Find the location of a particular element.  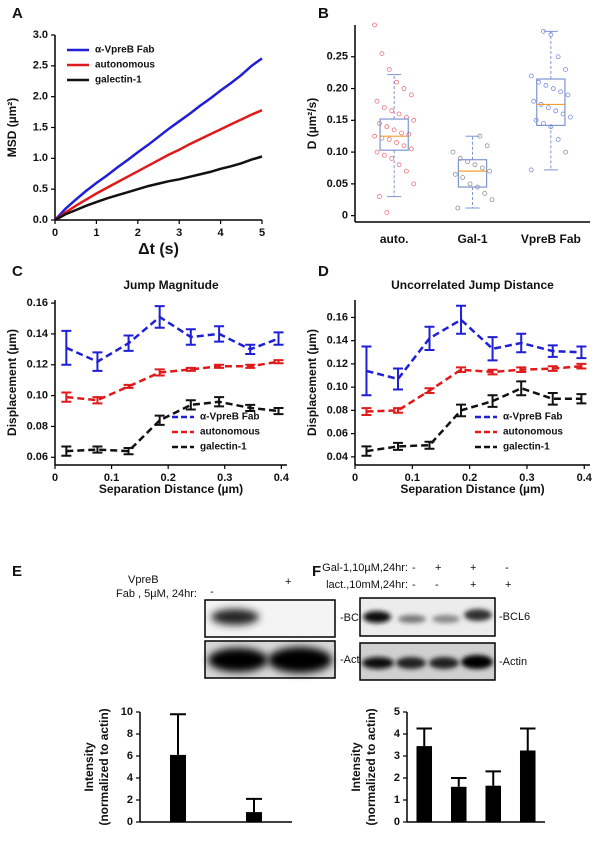

x-tick-label: 3 is located at coordinates (179, 233).